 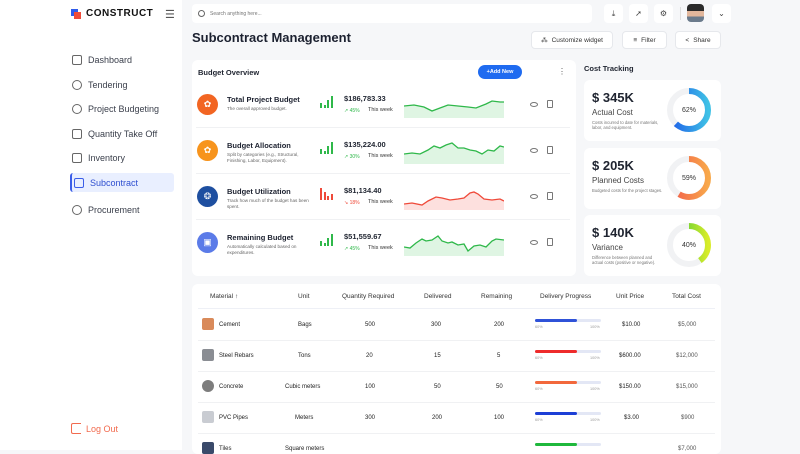 What do you see at coordinates (544, 40) in the screenshot?
I see `grid-icon: ⁂` at bounding box center [544, 40].